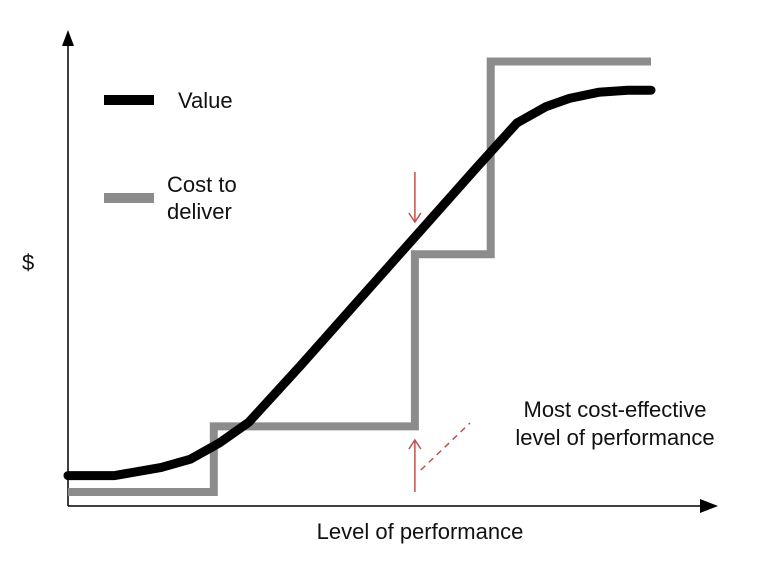 The width and height of the screenshot is (771, 562). What do you see at coordinates (445, 446) in the screenshot?
I see `annotation-leader-line` at bounding box center [445, 446].